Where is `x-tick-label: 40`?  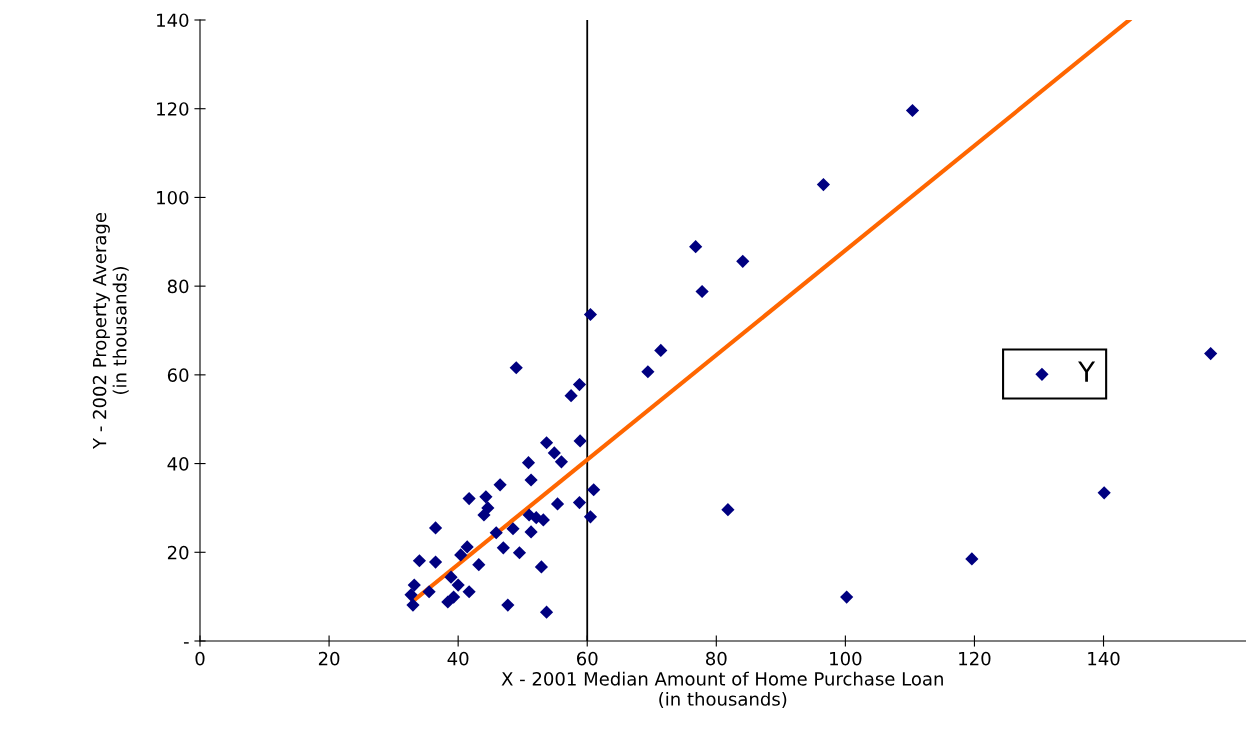
x-tick-label: 40 is located at coordinates (458, 658).